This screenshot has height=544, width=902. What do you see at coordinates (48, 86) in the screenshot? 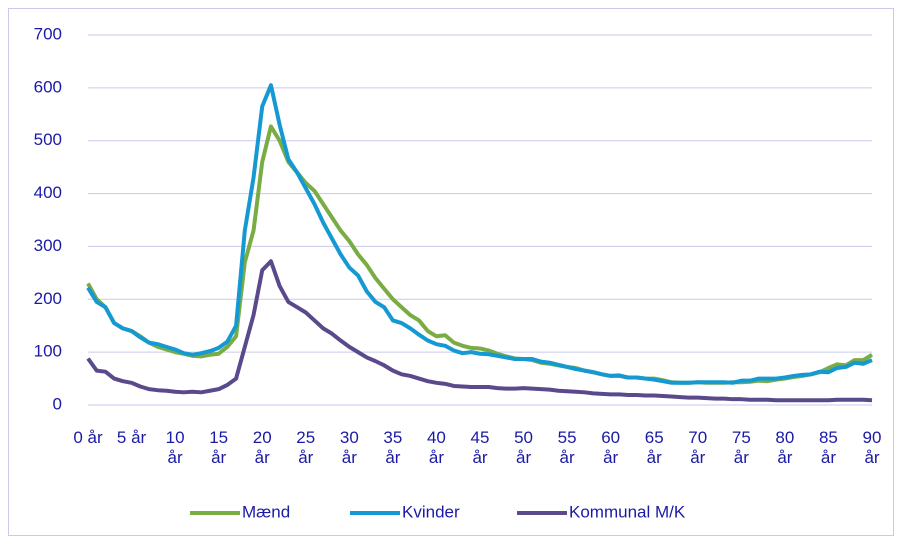
I see `y-tick-label: 600` at bounding box center [48, 86].